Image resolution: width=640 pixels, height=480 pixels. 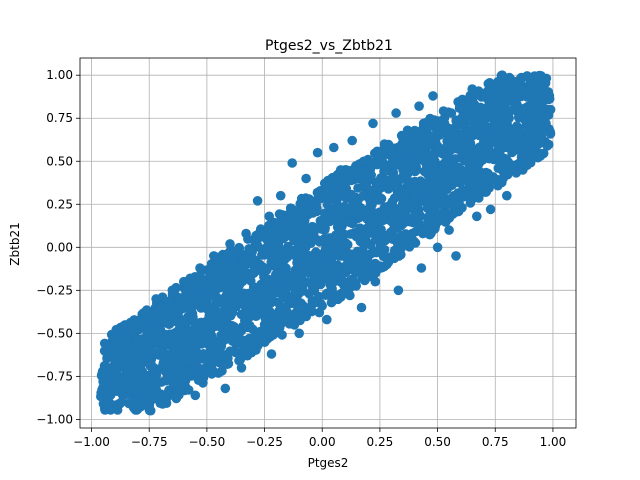 I want to click on y-tick-label: 0.00, so click(x=59, y=247).